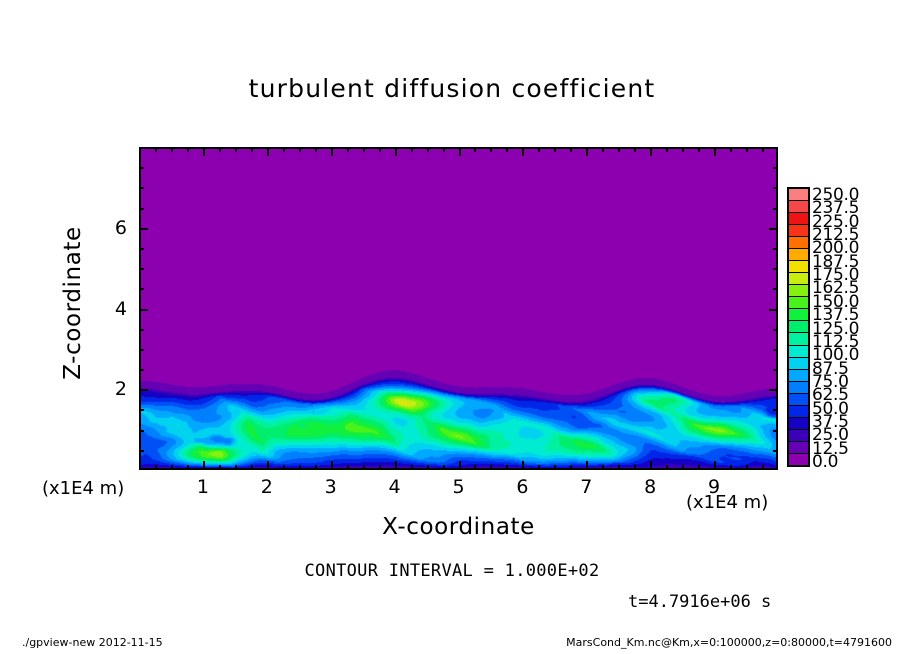 The height and width of the screenshot is (654, 904). I want to click on colorbar-tick-label: 0.0, so click(825, 462).